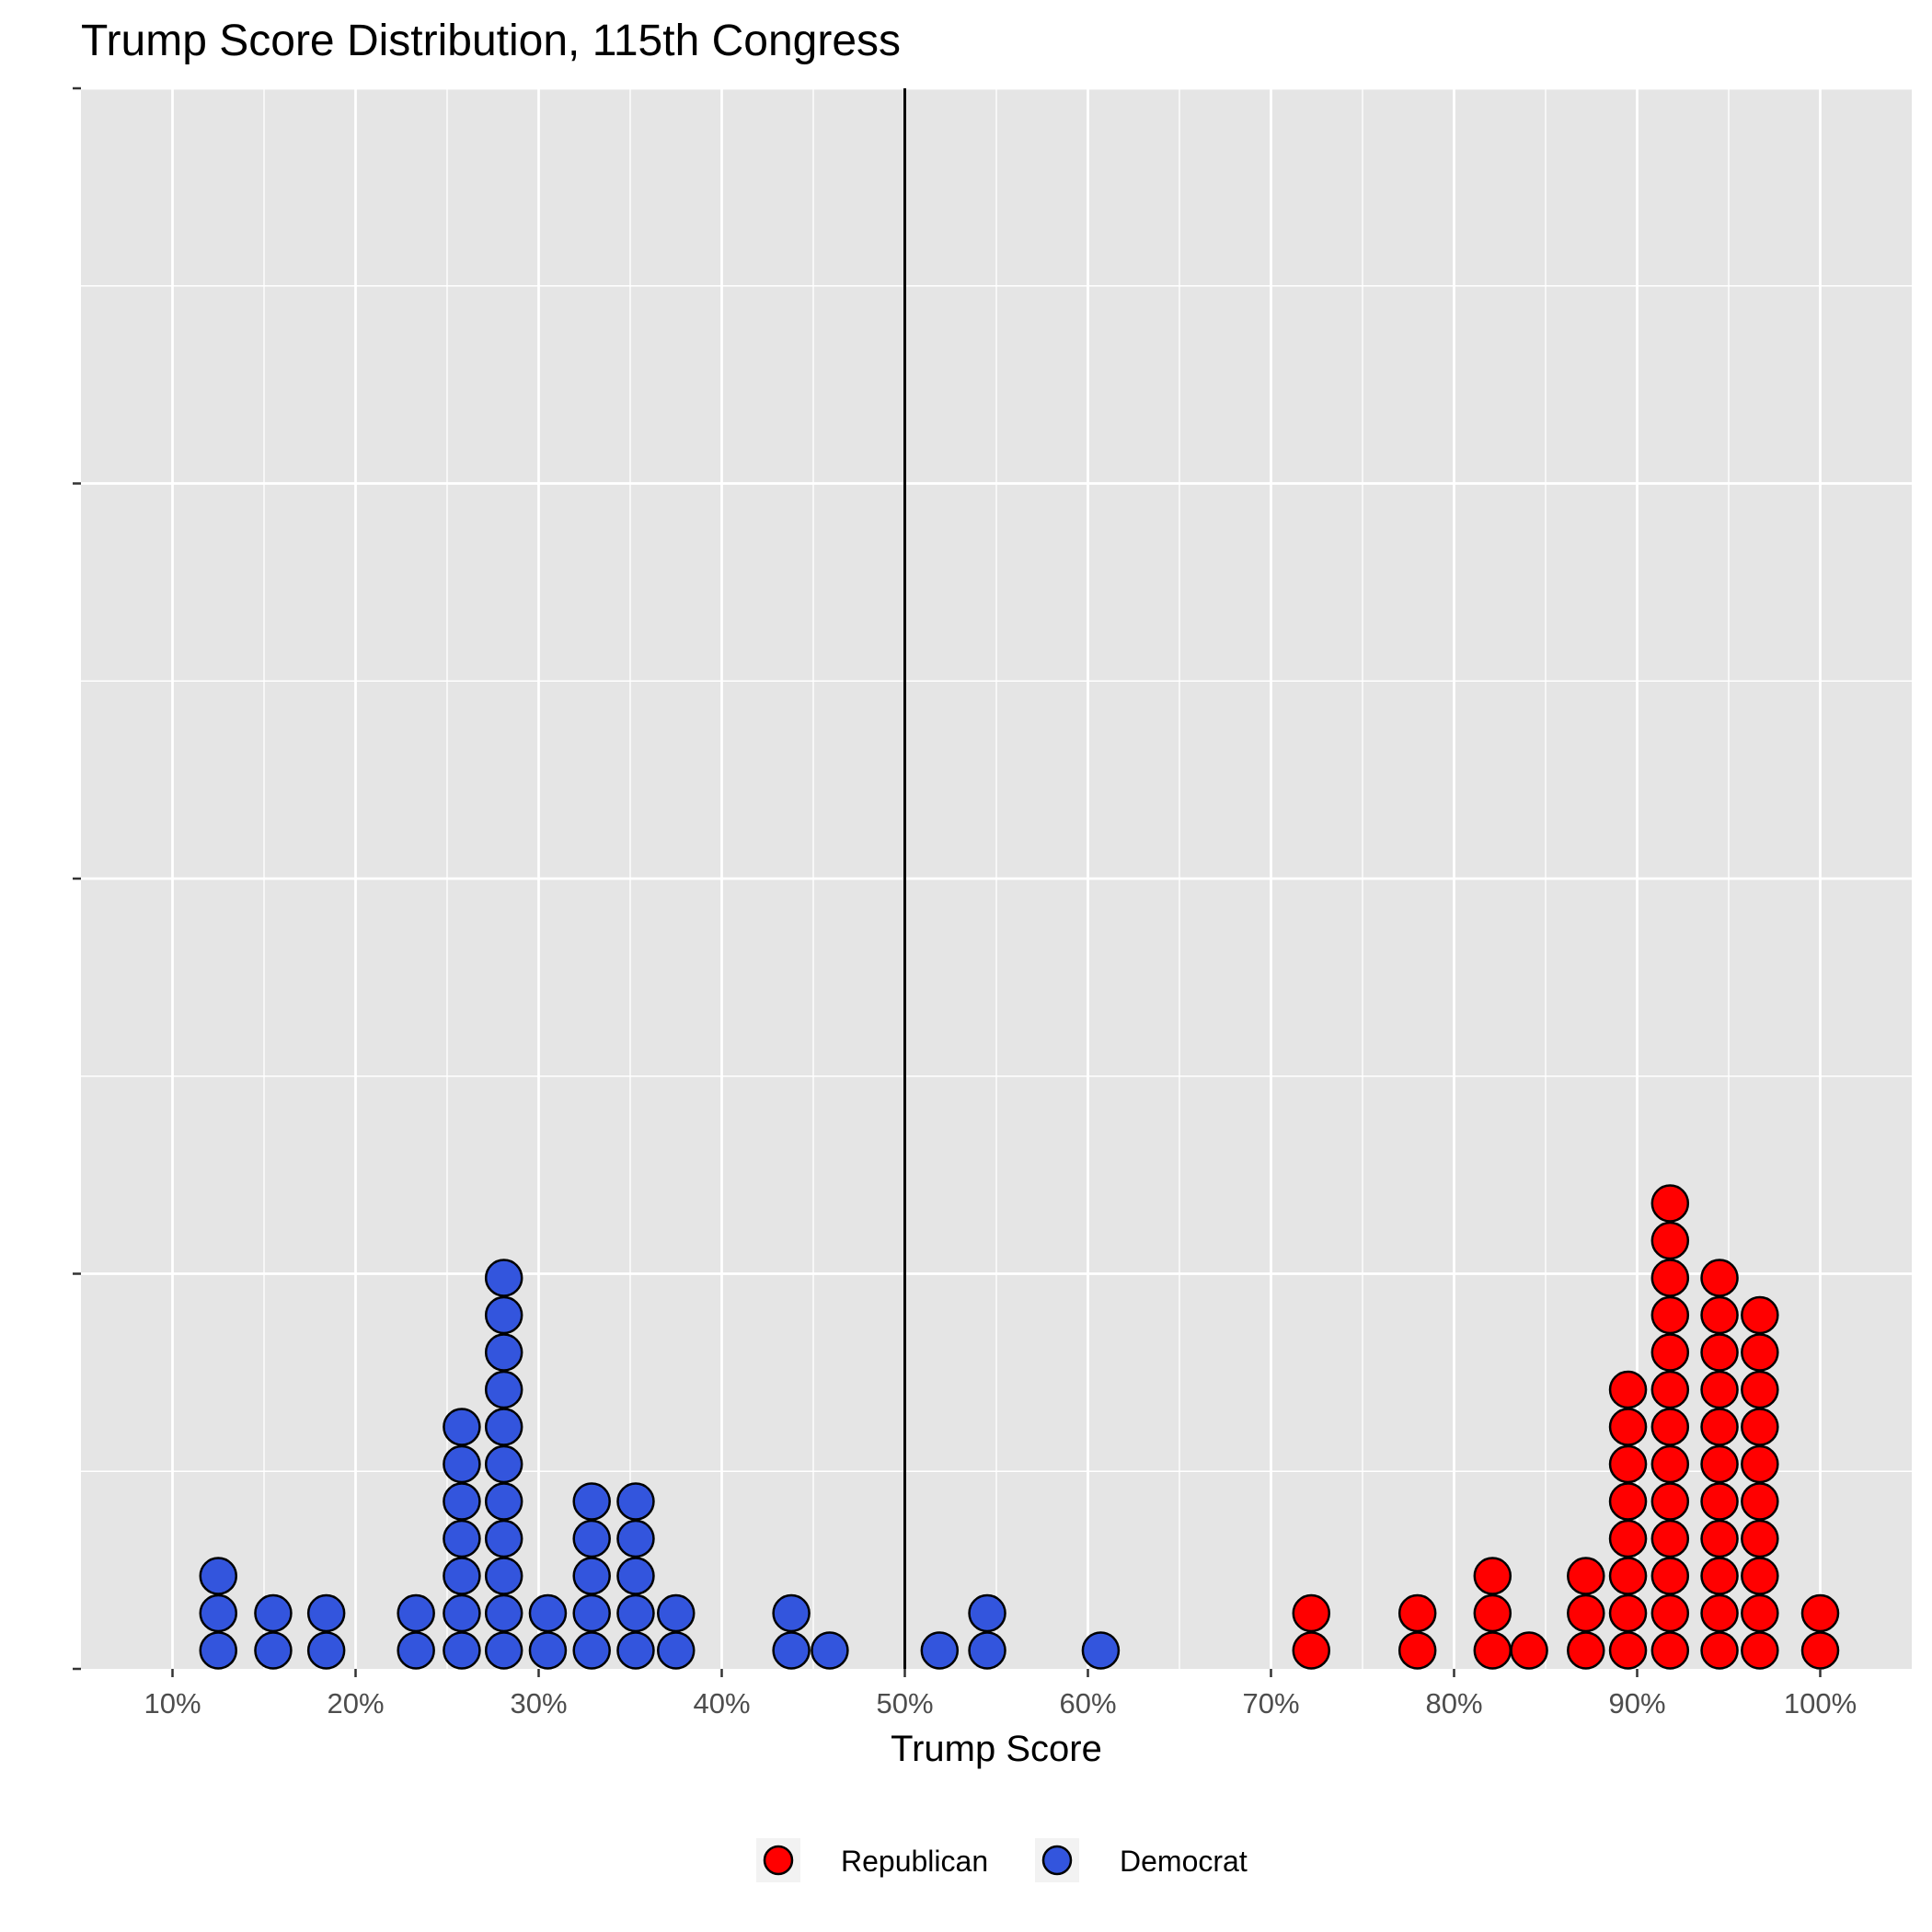 Image resolution: width=1932 pixels, height=1932 pixels. I want to click on x-tick-label: 90%, so click(1636, 1703).